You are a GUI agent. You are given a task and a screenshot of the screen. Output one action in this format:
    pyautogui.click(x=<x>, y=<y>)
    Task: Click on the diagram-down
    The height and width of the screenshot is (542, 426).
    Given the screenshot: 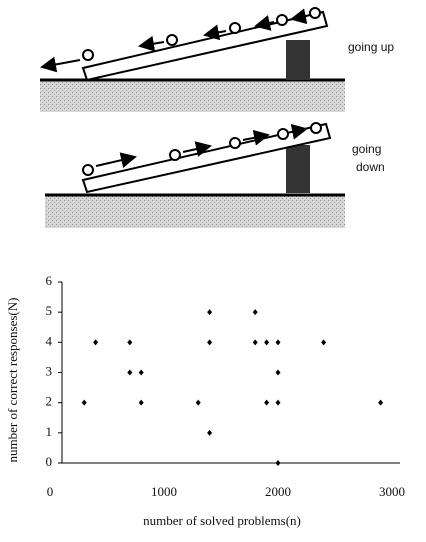 What is the action you would take?
    pyautogui.click(x=195, y=175)
    